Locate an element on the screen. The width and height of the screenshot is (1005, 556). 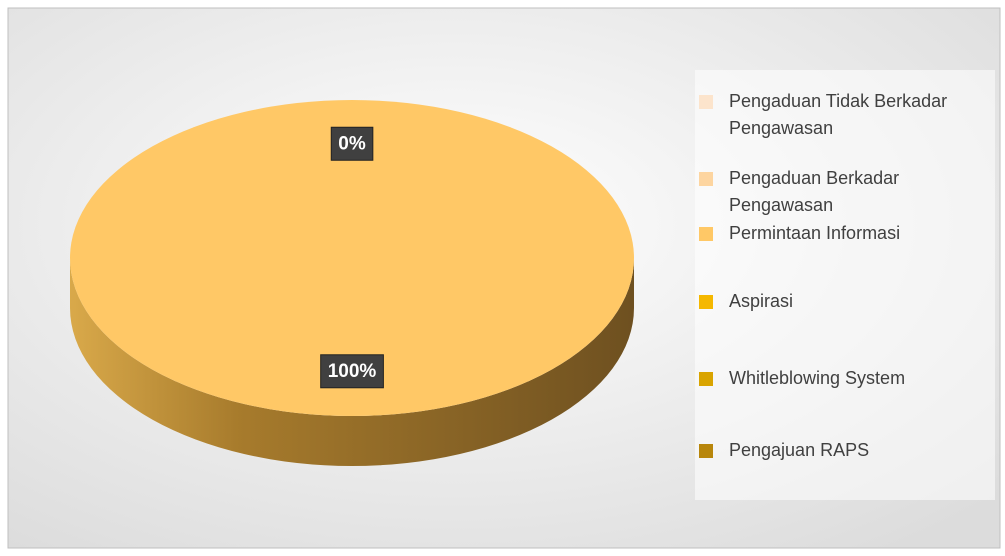
legend-item: Pengajuan RAPS is located at coordinates (844, 450).